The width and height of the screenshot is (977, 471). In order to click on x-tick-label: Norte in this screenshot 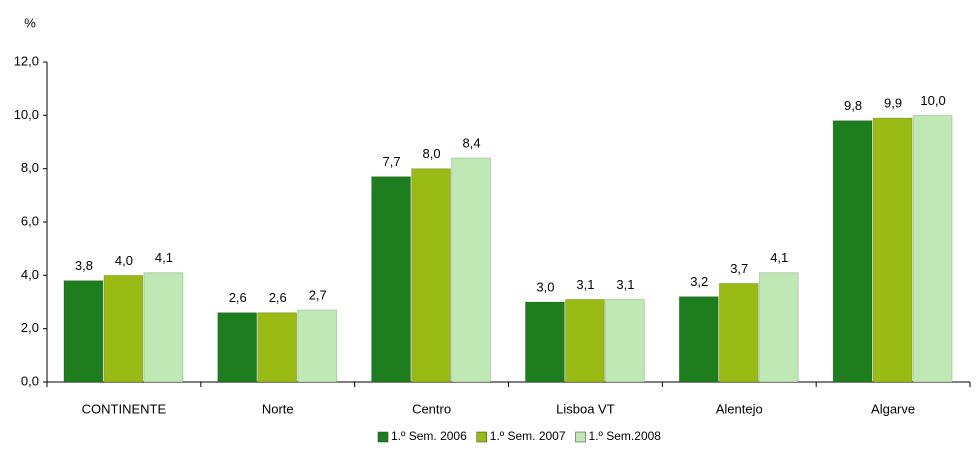, I will do `click(278, 408)`.